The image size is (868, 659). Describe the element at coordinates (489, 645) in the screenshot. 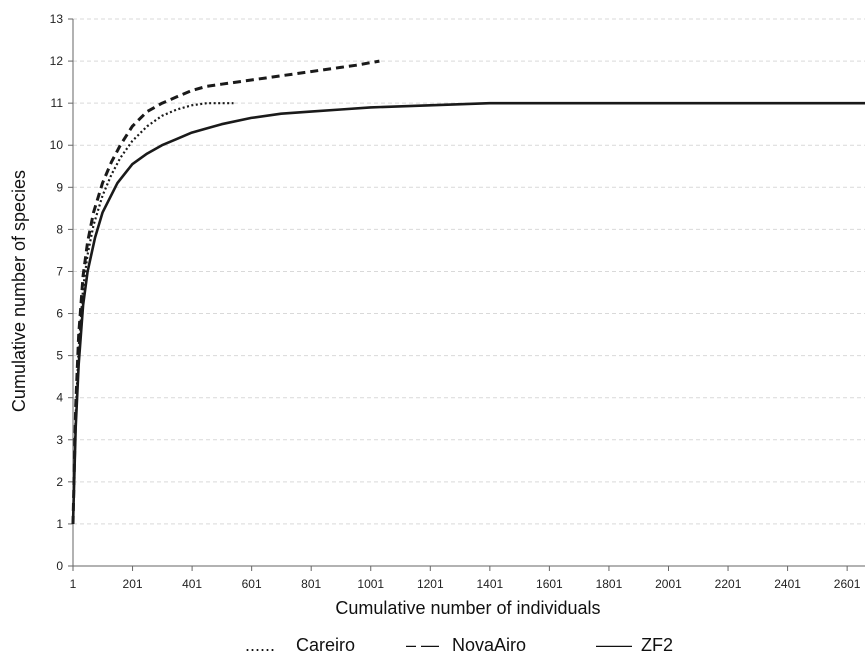

I see `legend-label-novaairo: NovaAiro` at that location.